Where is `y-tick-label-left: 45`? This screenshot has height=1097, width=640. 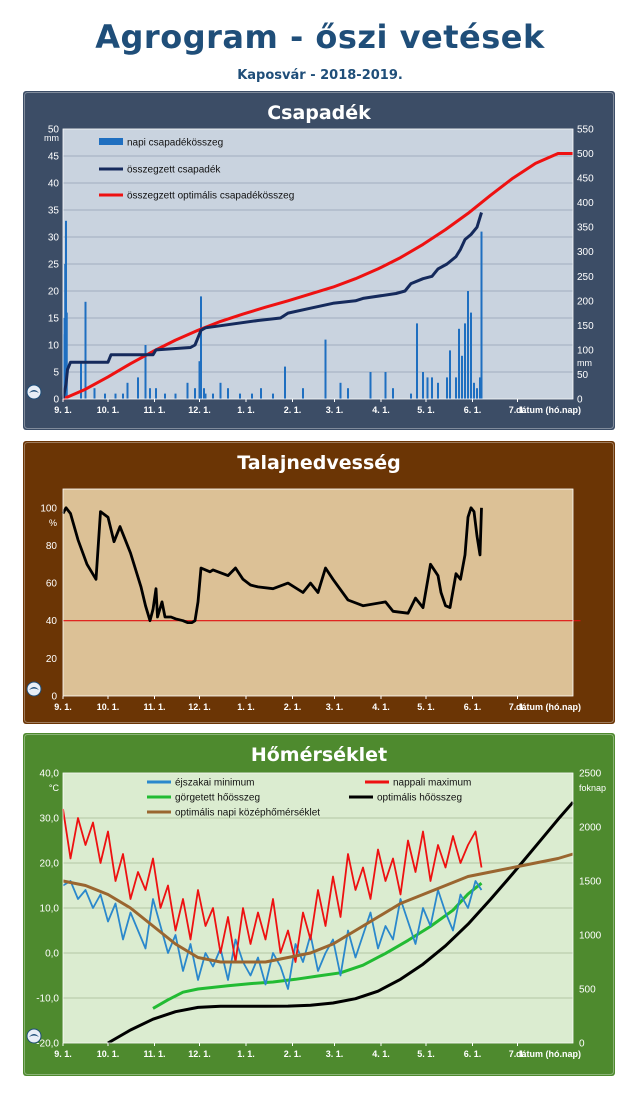 y-tick-label-left: 45 is located at coordinates (54, 157).